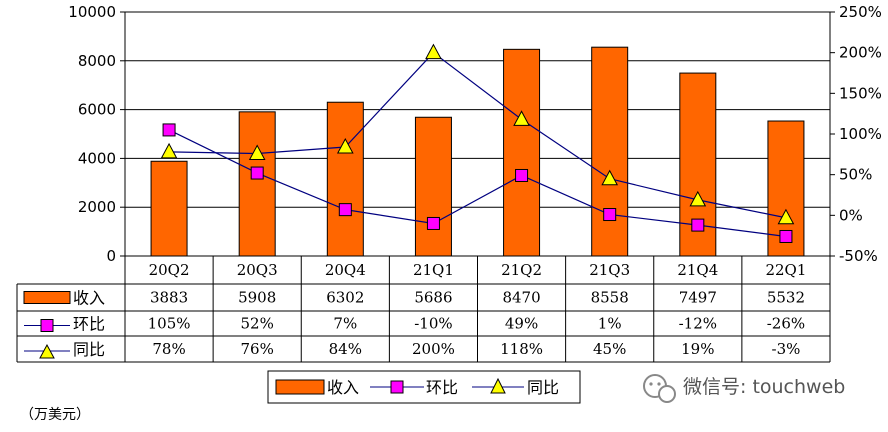 This screenshot has height=432, width=888. I want to click on cell-同比-21Q4: 19%, so click(697, 349).